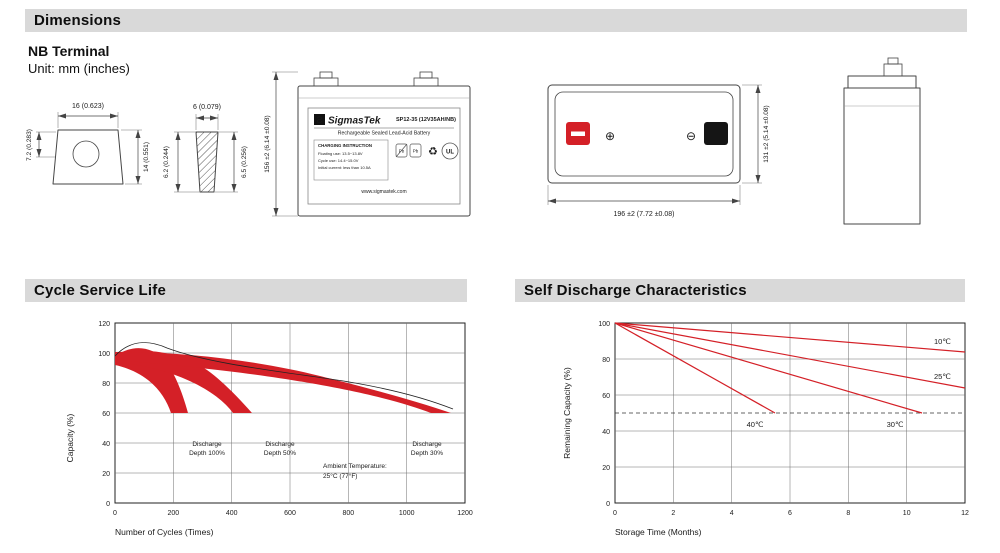  What do you see at coordinates (355, 466) in the screenshot?
I see `ann-ambient-line1: Ambient Temperature:` at bounding box center [355, 466].